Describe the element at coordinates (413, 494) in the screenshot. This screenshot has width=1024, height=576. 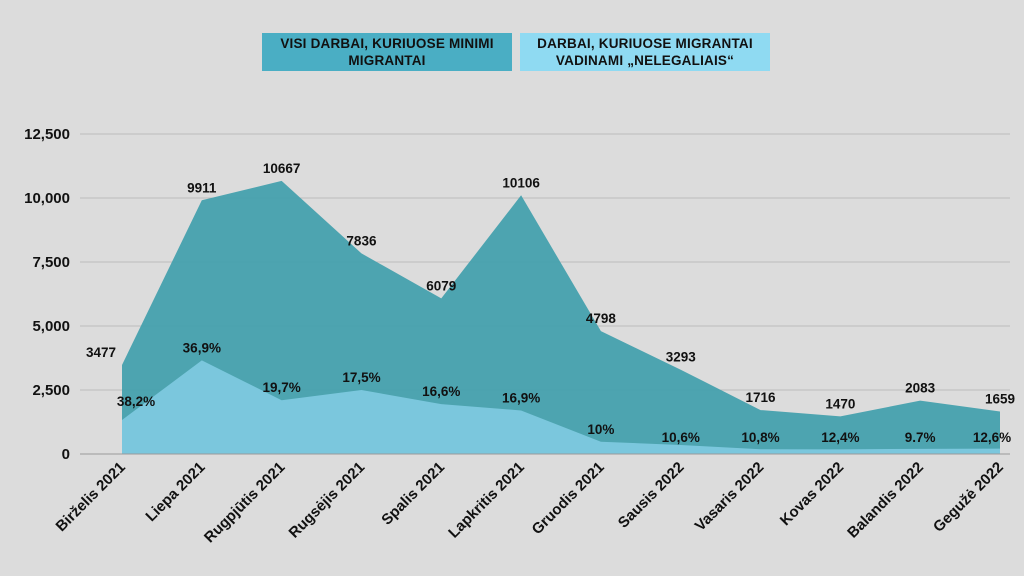
I see `x-category-label: Spalis 2021` at that location.